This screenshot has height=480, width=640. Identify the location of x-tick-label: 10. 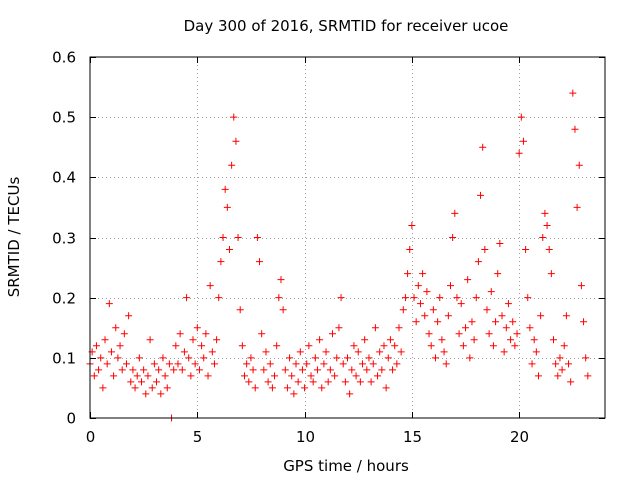
(305, 437).